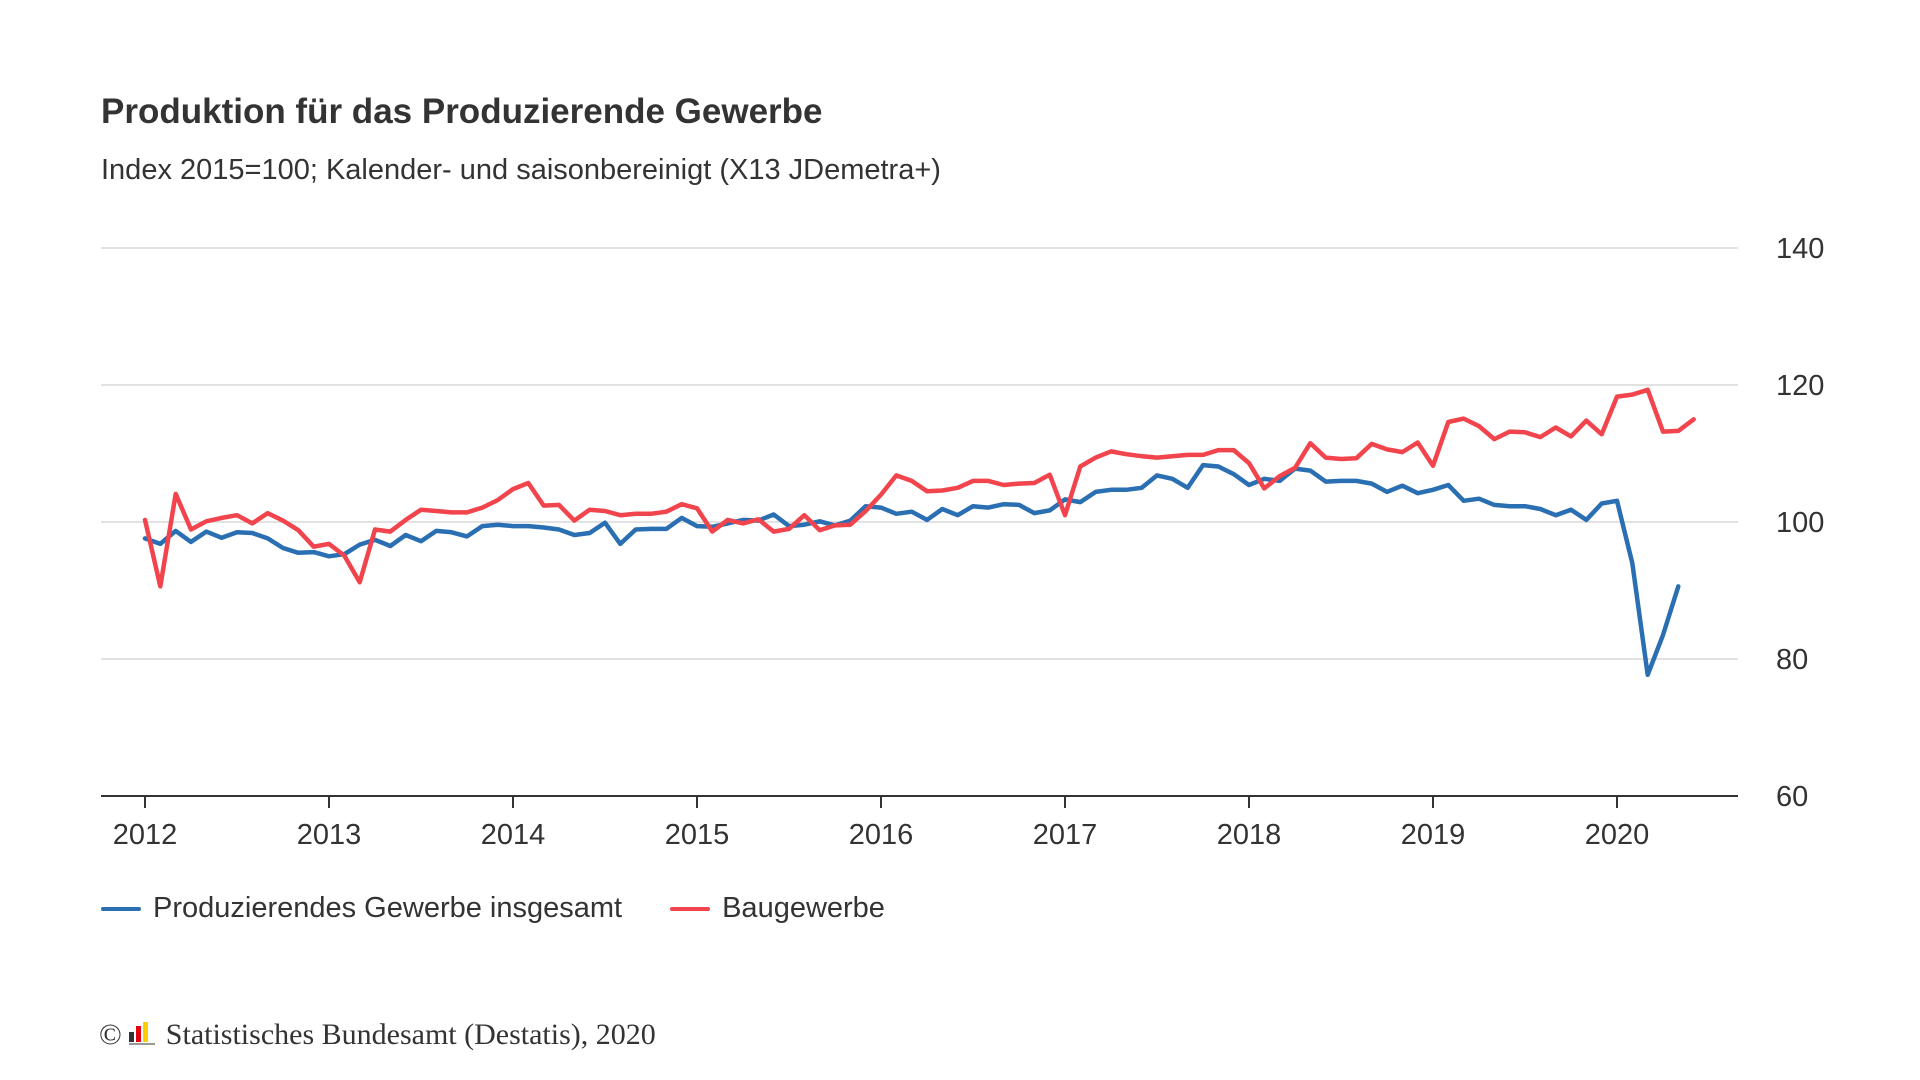 The height and width of the screenshot is (1080, 1920). Describe the element at coordinates (513, 835) in the screenshot. I see `x-tick-label-2014: 2014` at that location.